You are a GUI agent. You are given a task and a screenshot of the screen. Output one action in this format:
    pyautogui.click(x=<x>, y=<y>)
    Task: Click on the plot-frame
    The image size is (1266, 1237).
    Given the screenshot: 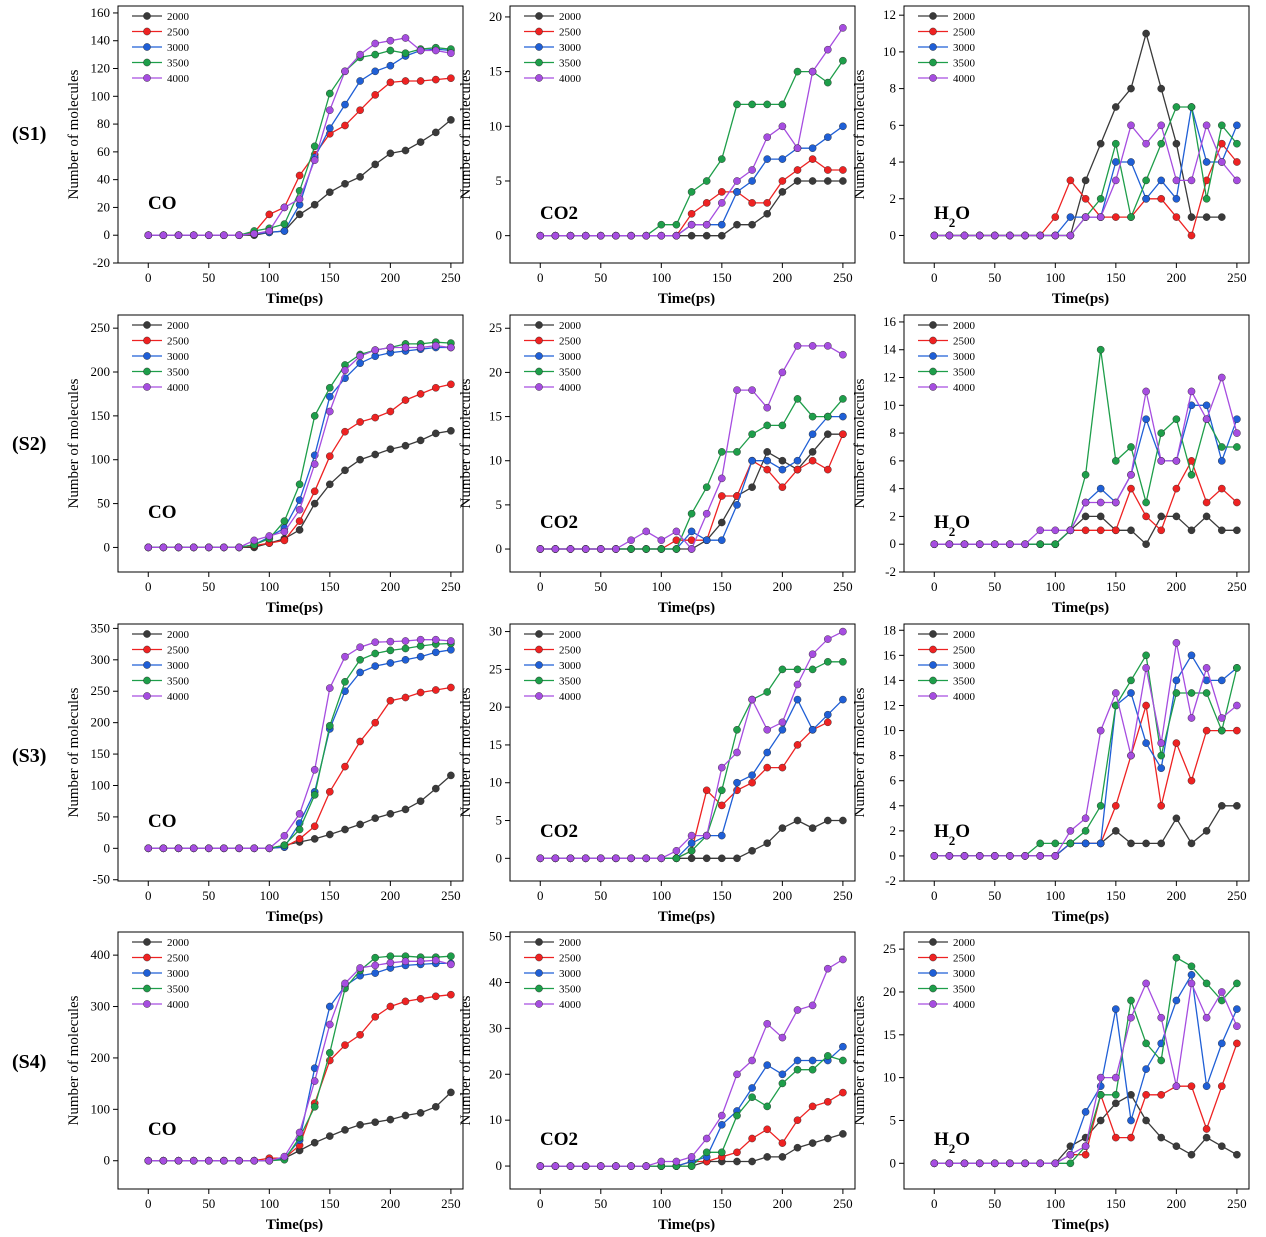 What is the action you would take?
    pyautogui.click(x=290, y=1060)
    